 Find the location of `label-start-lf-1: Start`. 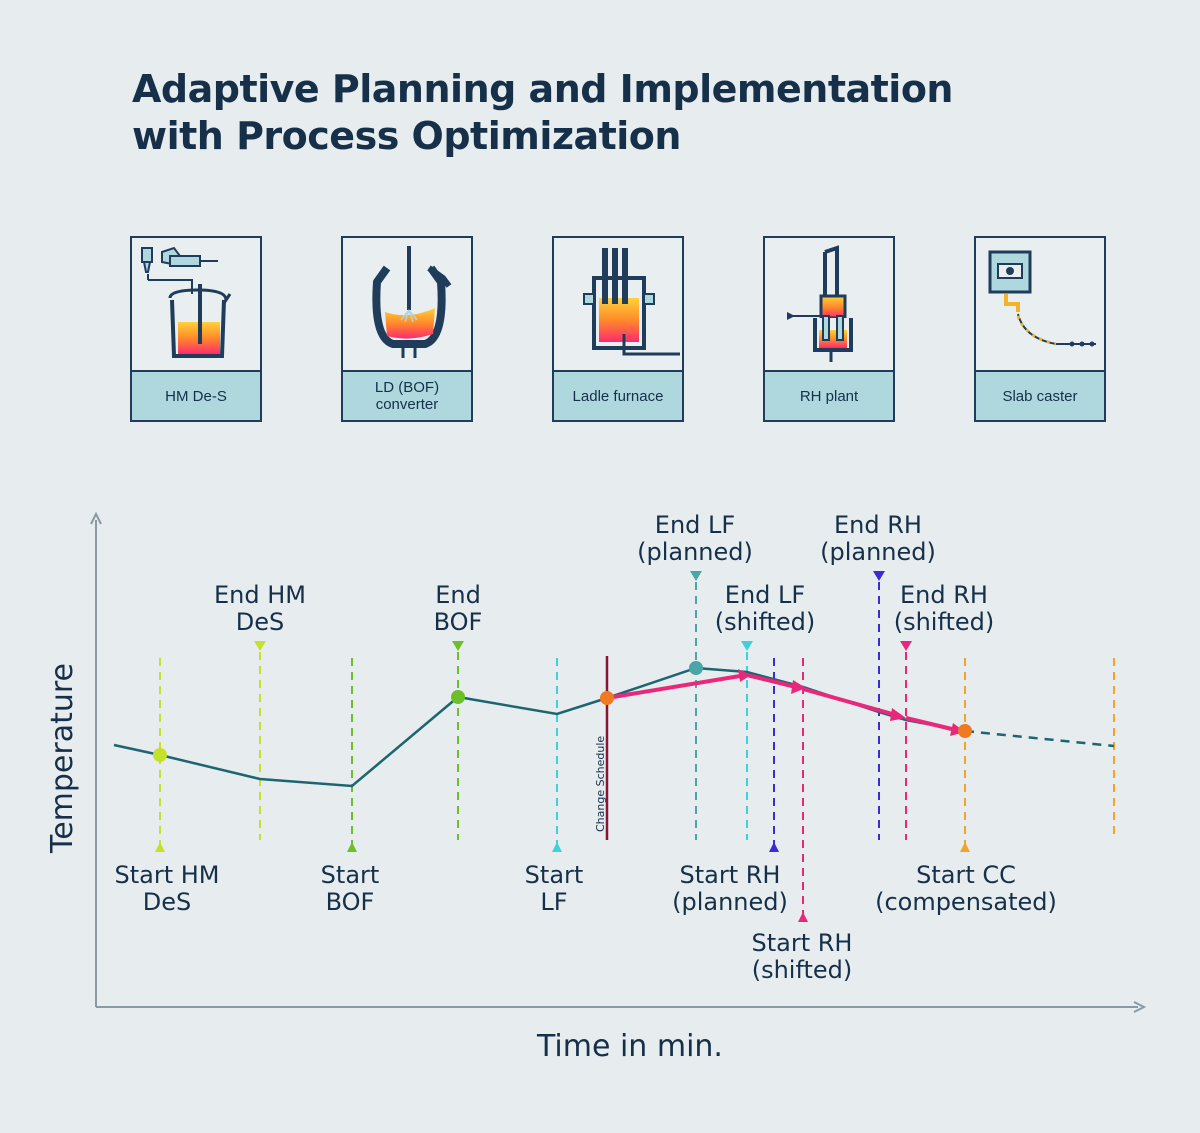

label-start-lf-1: Start is located at coordinates (554, 875).